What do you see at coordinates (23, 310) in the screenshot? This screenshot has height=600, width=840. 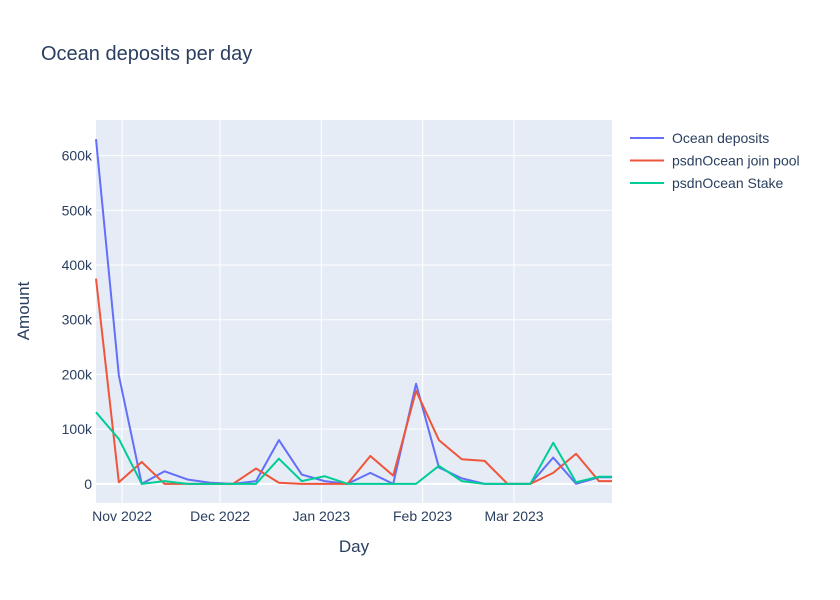 I see `y-axis-title: Amount` at bounding box center [23, 310].